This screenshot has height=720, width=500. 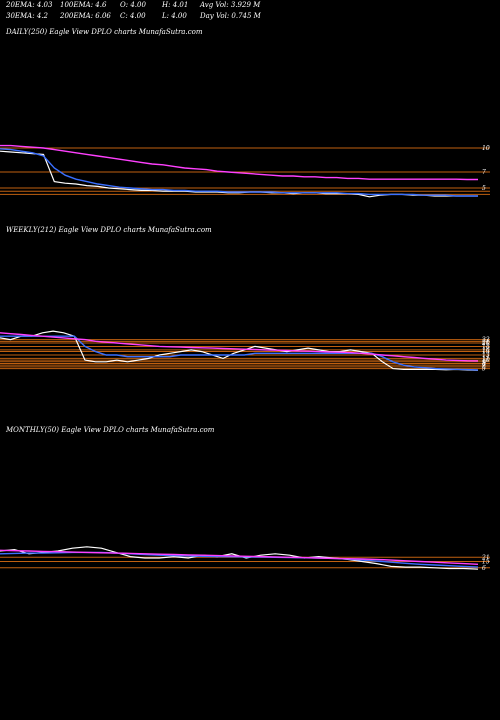 I want to click on weekly-tick-label-9: 9, so click(x=484, y=362).